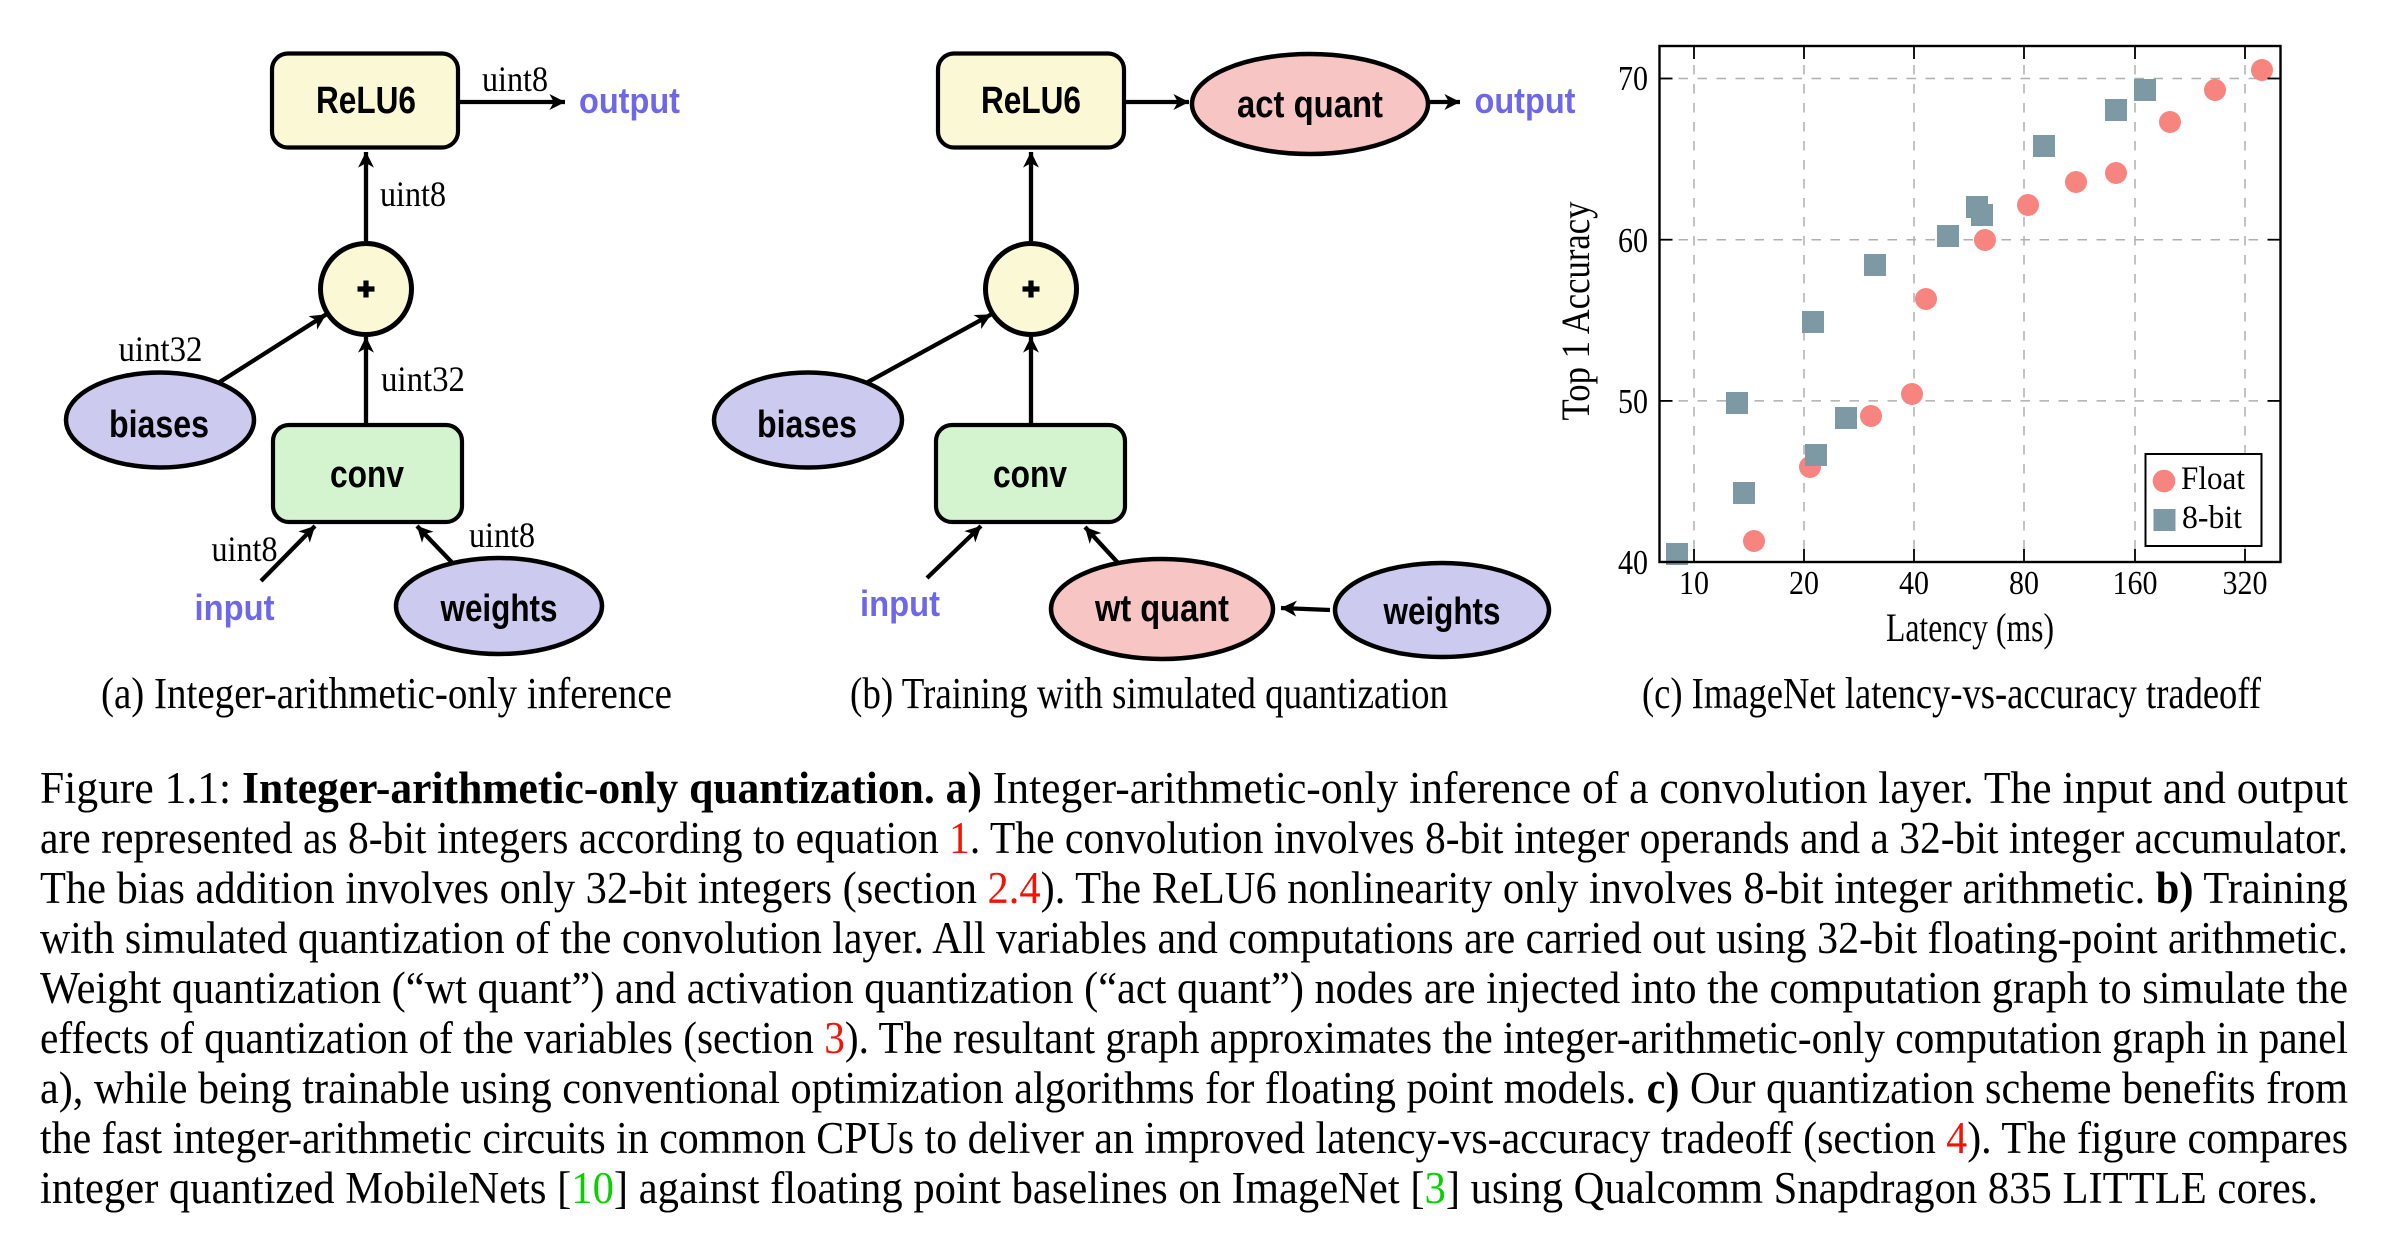  What do you see at coordinates (2245, 583) in the screenshot?
I see `svg-text: 320` at bounding box center [2245, 583].